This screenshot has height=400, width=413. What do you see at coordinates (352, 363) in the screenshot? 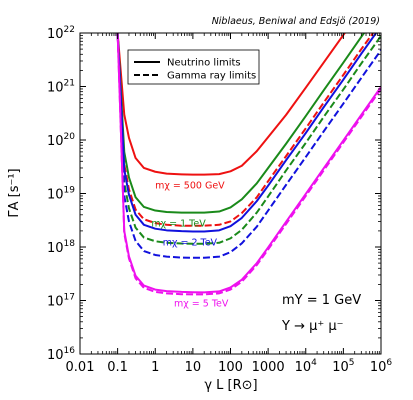
I see `x-tick-label-exponent: 5` at bounding box center [352, 363].